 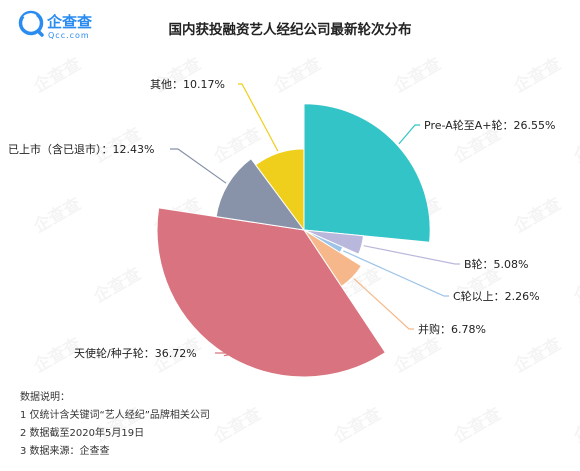 What do you see at coordinates (82, 432) in the screenshot?
I see `notes-line-2: 2 数据截至2020年5月19日` at bounding box center [82, 432].